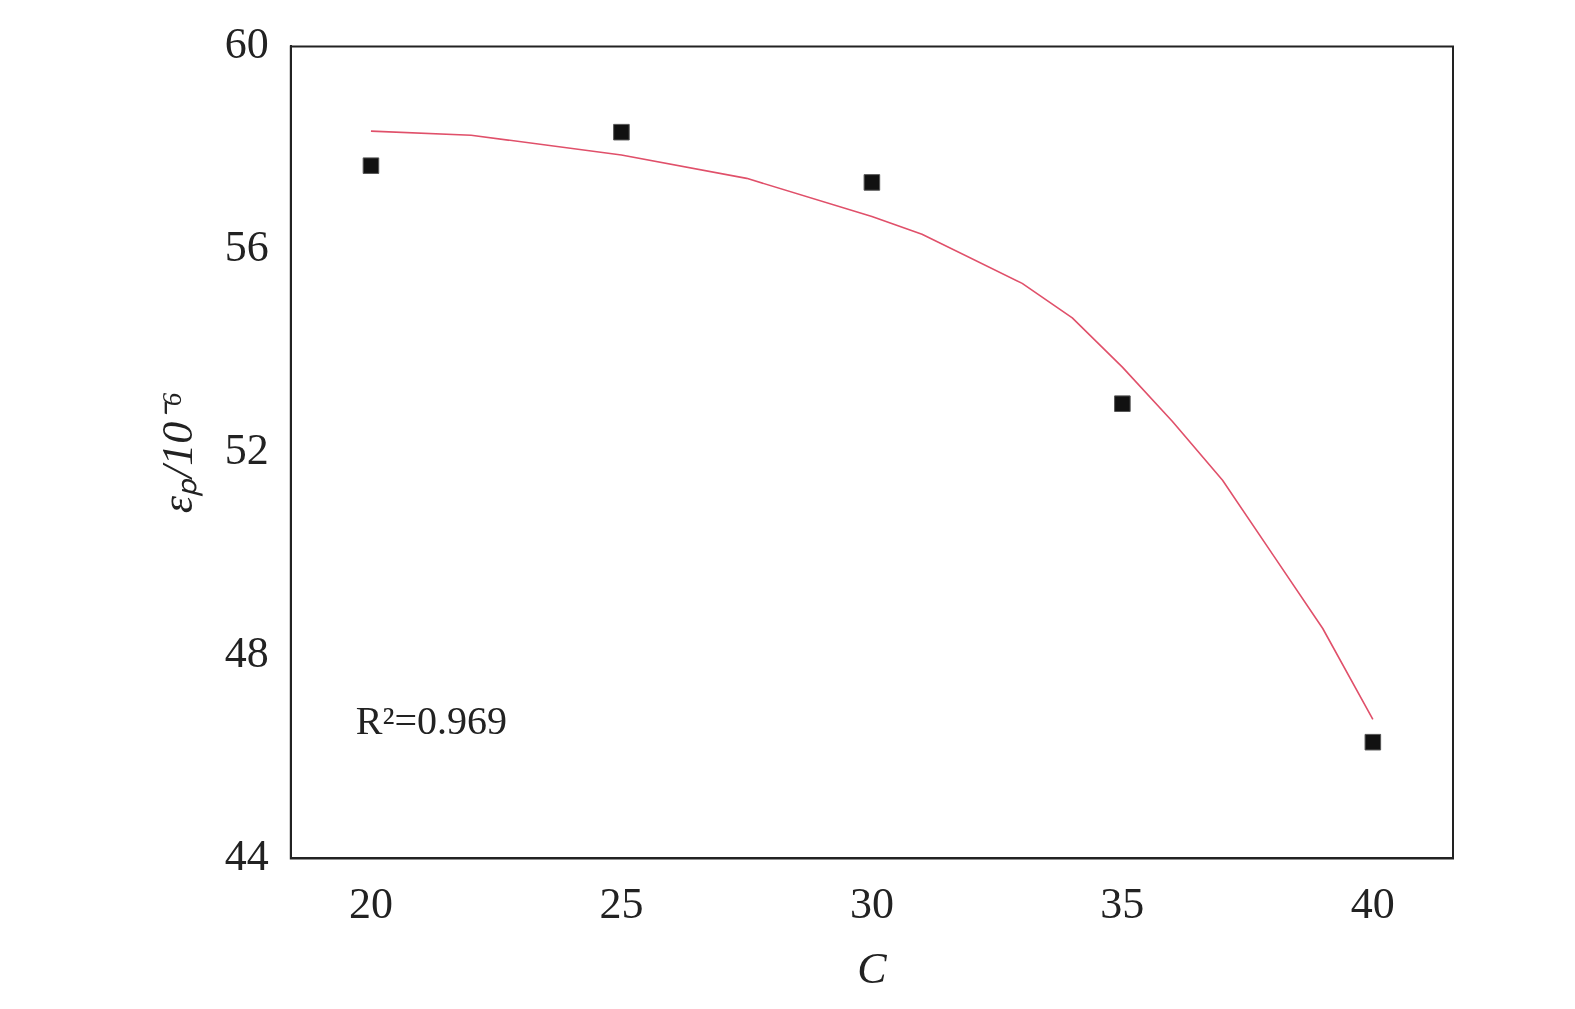 The width and height of the screenshot is (1575, 1009). I want to click on x-tick-label: 25, so click(621, 904).